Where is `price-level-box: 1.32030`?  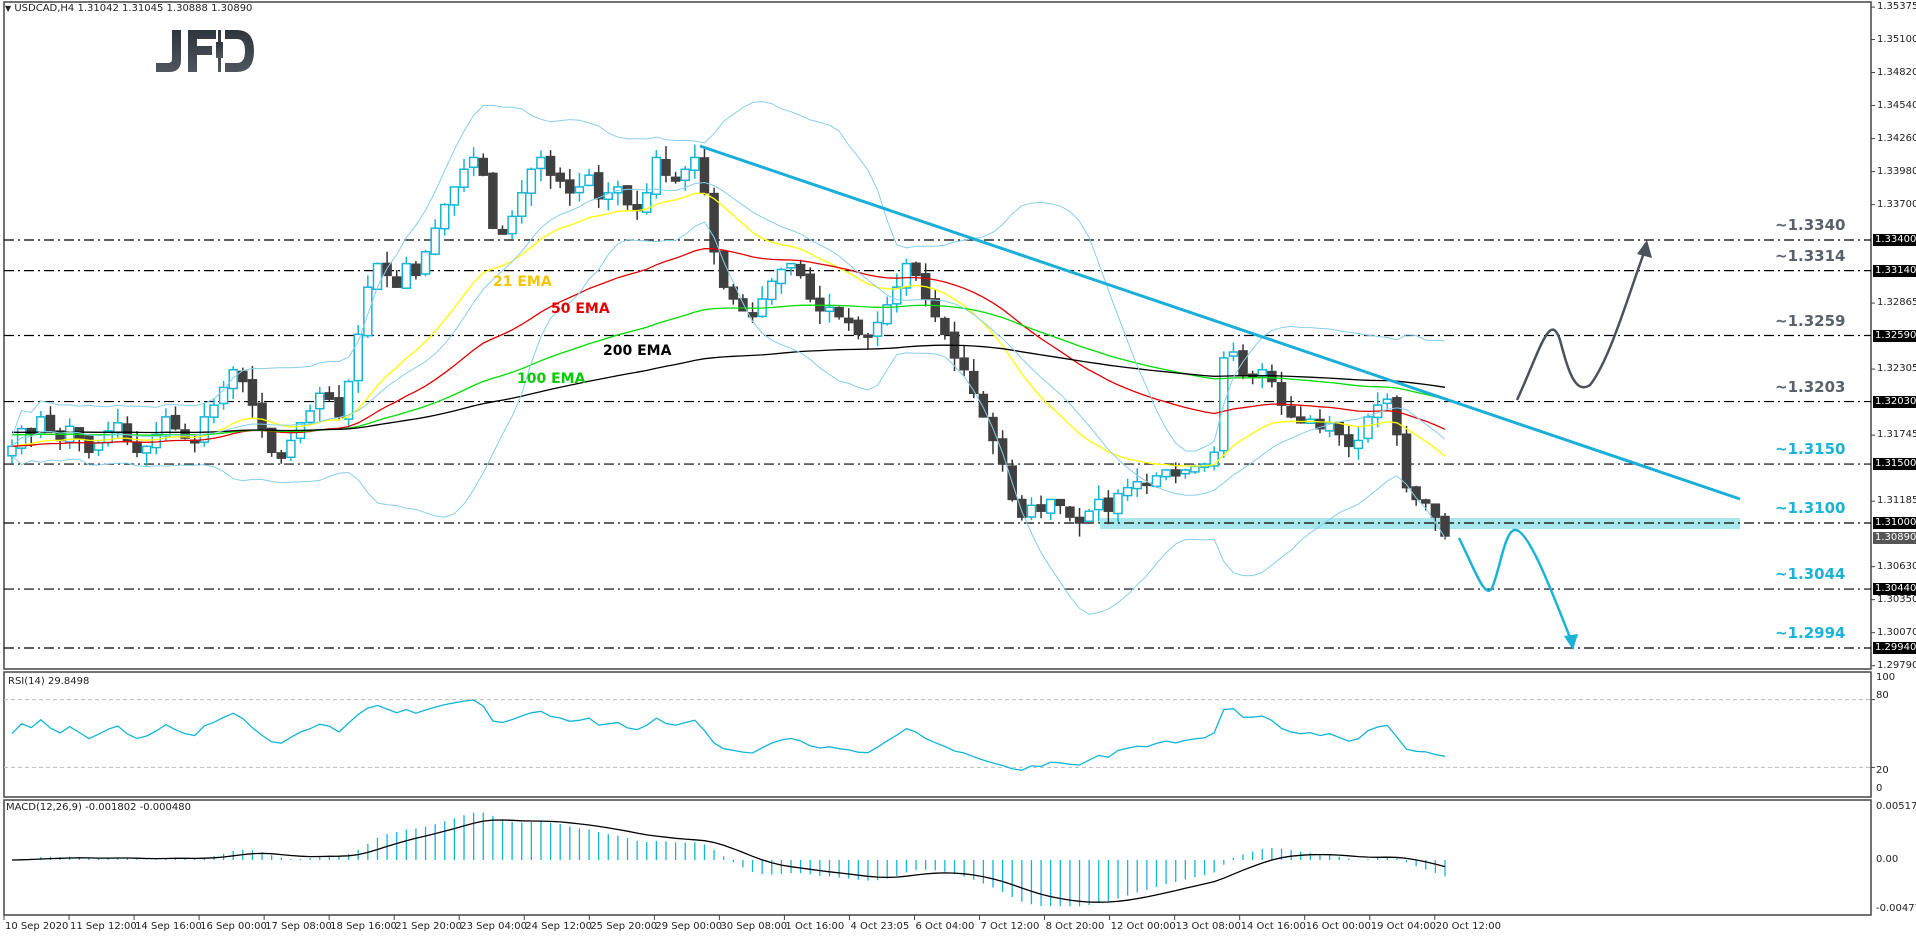
price-level-box: 1.32030 is located at coordinates (1894, 401).